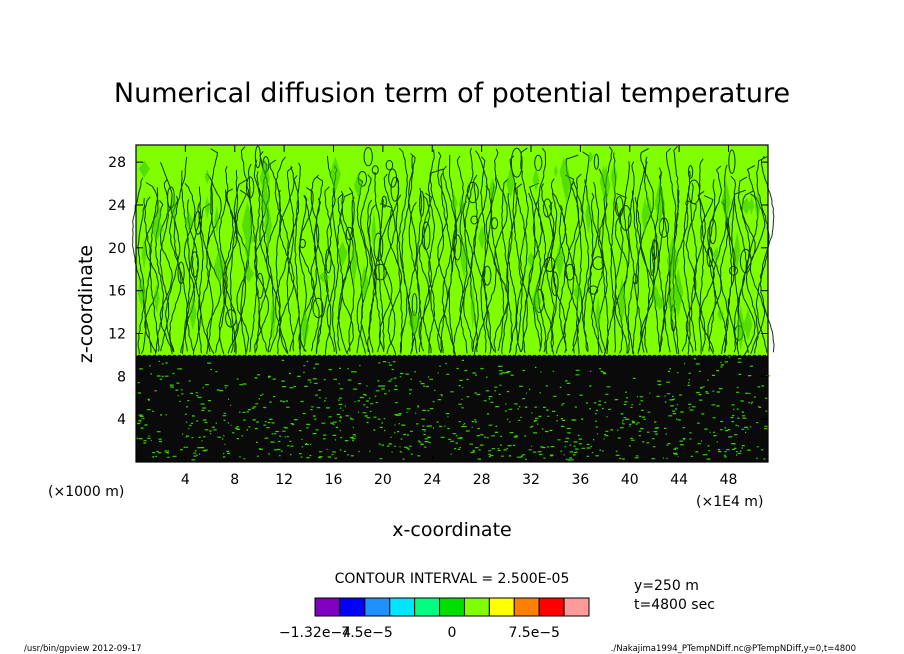 Image resolution: width=904 pixels, height=654 pixels. Describe the element at coordinates (383, 480) in the screenshot. I see `x-tick-label: 20` at that location.